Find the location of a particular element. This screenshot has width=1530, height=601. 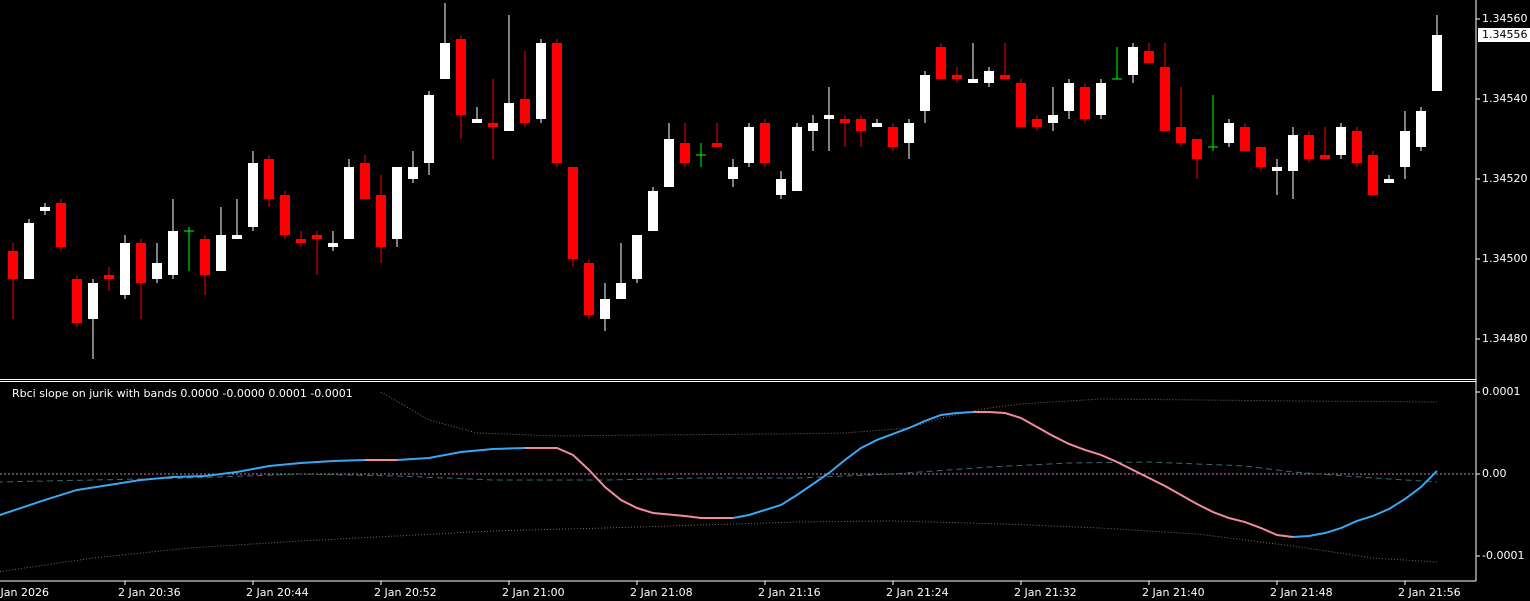

x-tick-label: 2 Jan 20:36 is located at coordinates (149, 592).